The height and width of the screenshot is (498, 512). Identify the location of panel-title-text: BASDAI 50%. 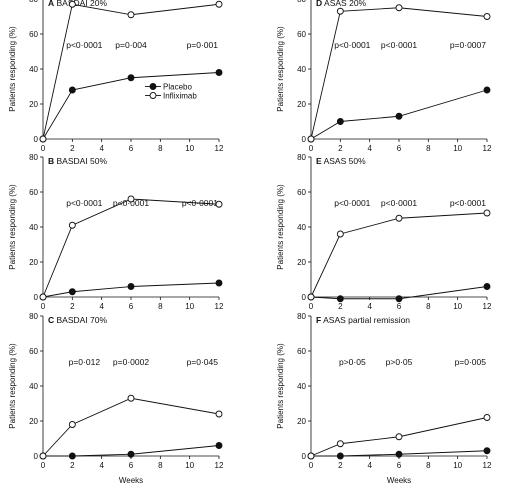
(82, 161).